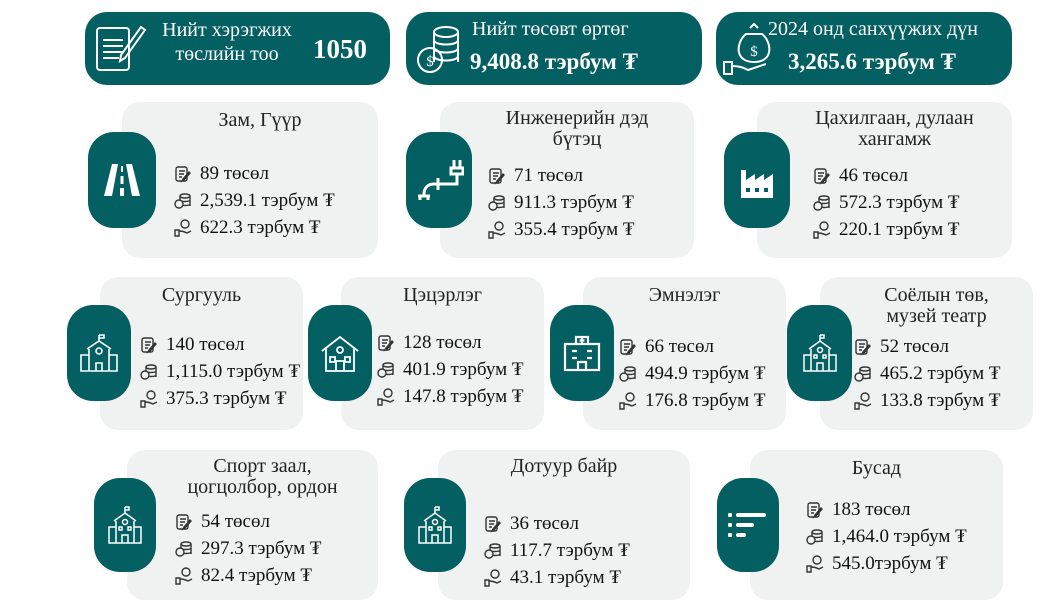  Describe the element at coordinates (234, 173) in the screenshot. I see `projects-count: 89 төсөл` at that location.